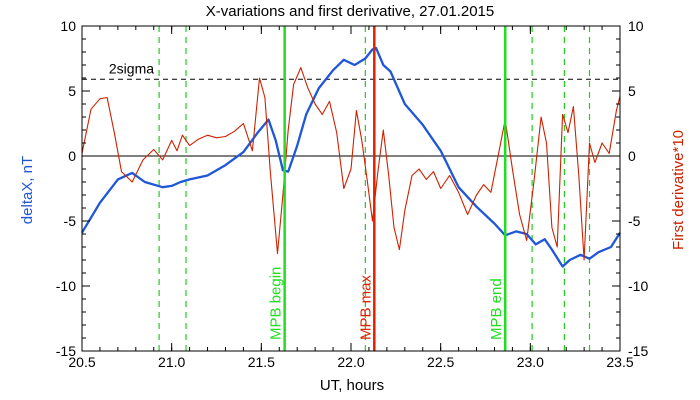 This screenshot has height=400, width=700. I want to click on x-tick-label-0: 20.5, so click(81, 362).